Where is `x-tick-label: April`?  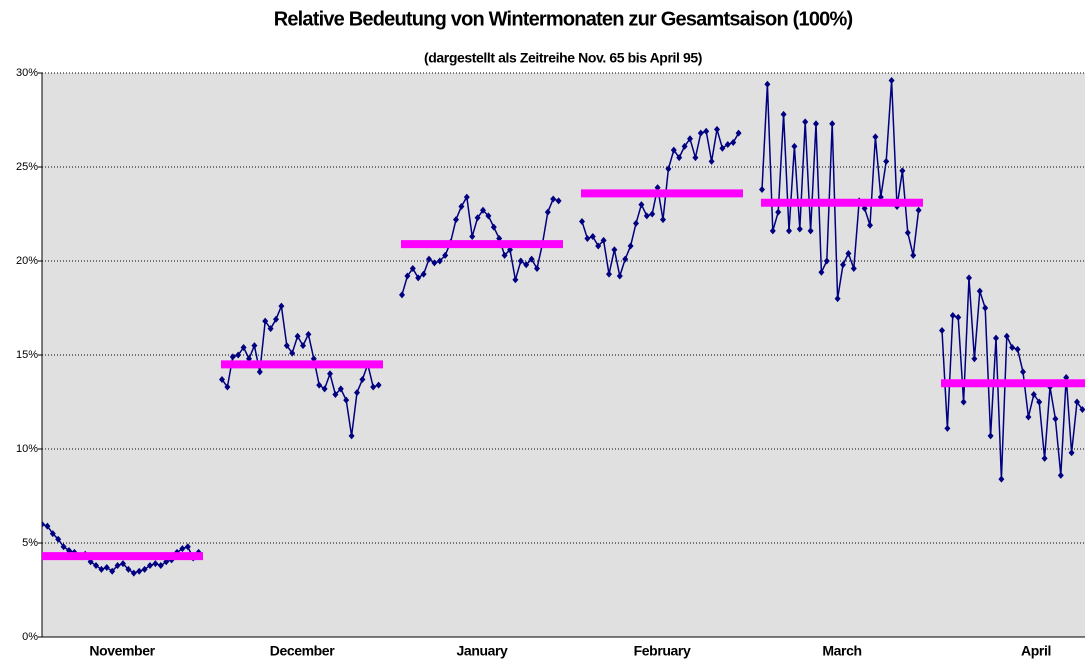
x-tick-label: April is located at coordinates (1036, 651).